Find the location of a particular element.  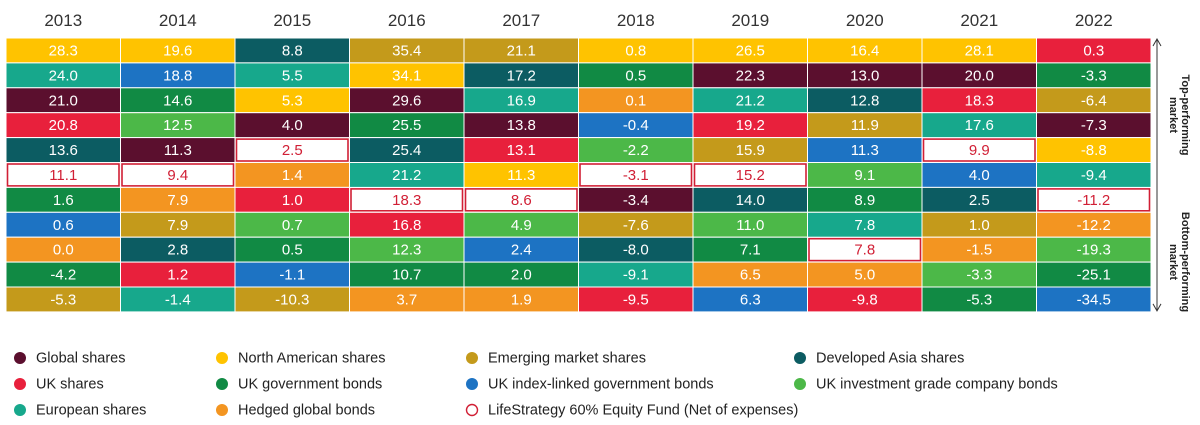

table-cell: 35.4 is located at coordinates (407, 50).